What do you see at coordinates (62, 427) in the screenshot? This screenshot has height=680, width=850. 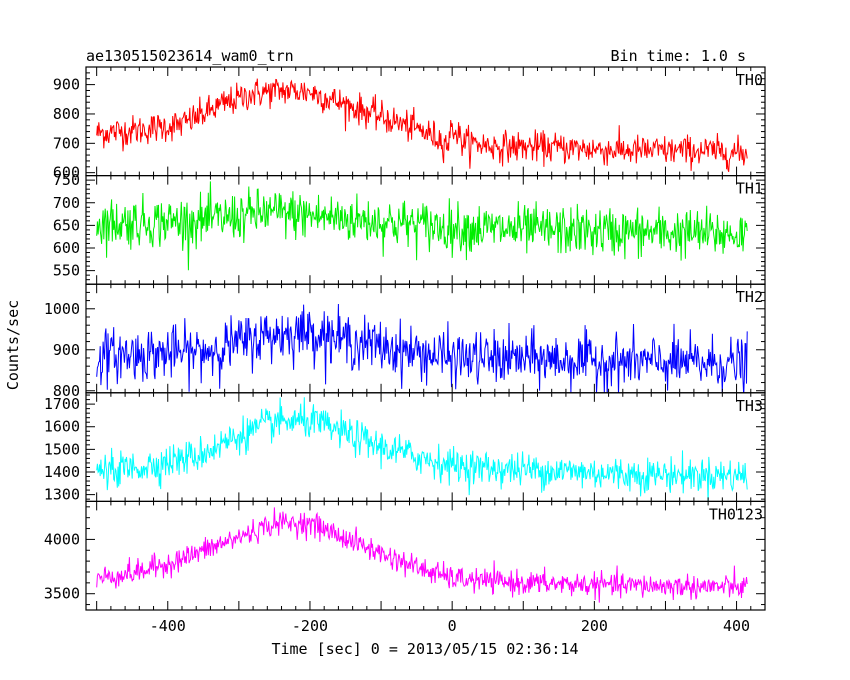 I see `y-tick-label: 1600` at bounding box center [62, 427].